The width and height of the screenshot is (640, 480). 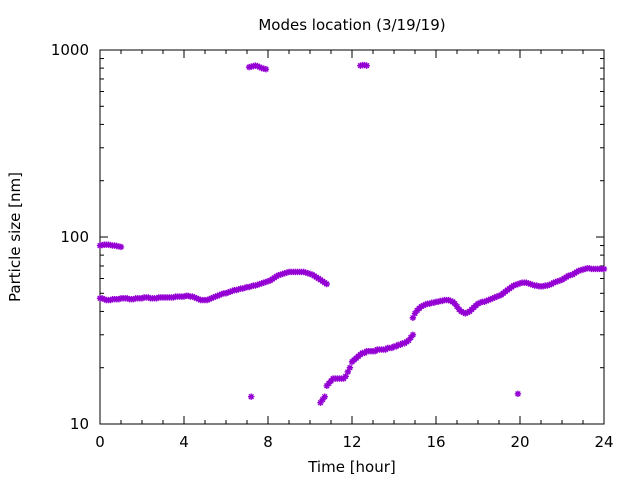 What do you see at coordinates (519, 442) in the screenshot?
I see `x-tick-label: 20` at bounding box center [519, 442].